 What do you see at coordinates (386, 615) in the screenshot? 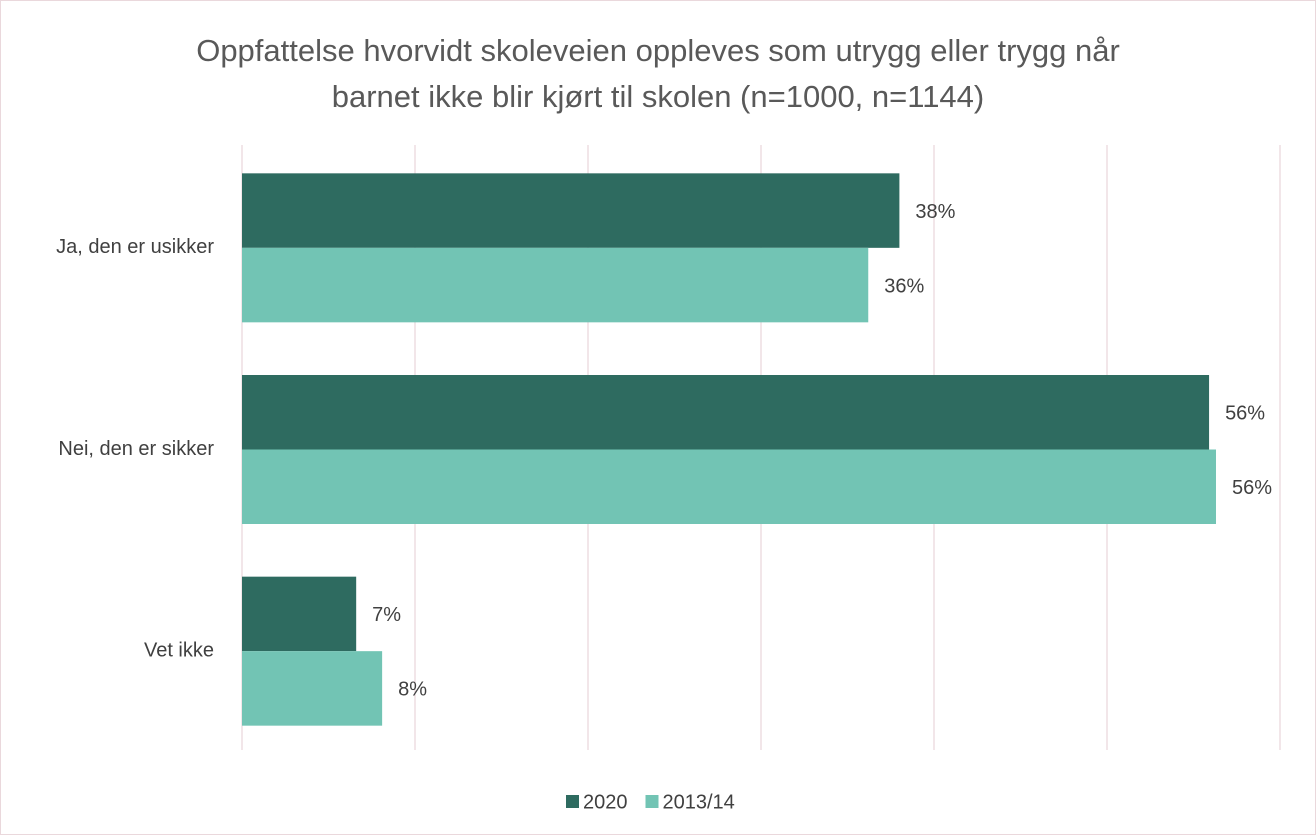
I see `data-label: 7%` at bounding box center [386, 615].